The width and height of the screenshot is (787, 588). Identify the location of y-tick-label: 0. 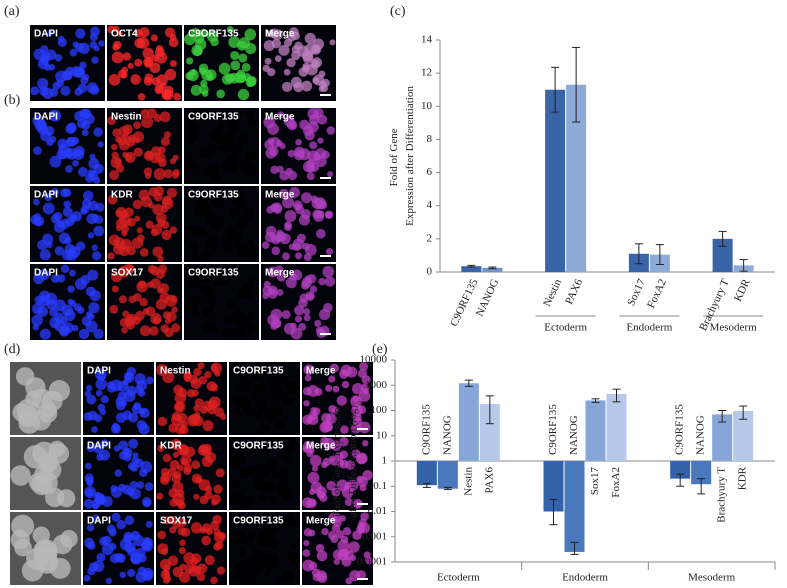
(430, 272).